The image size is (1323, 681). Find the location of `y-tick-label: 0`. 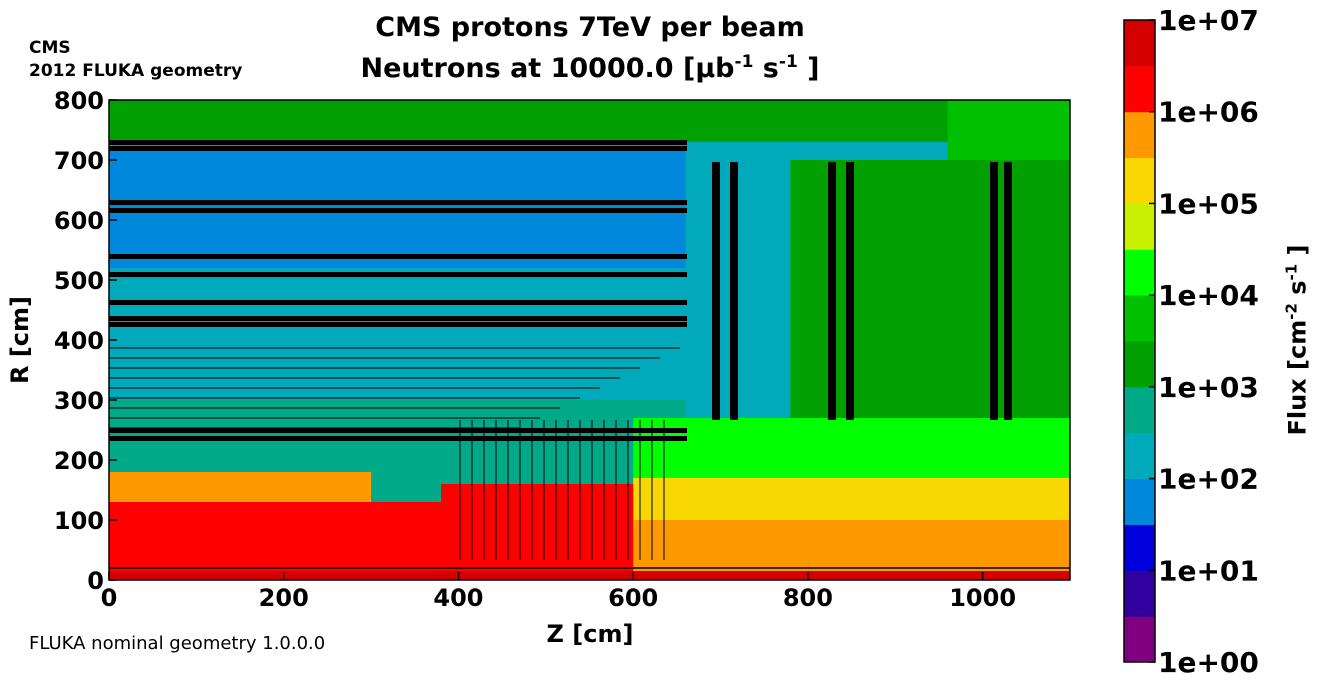

y-tick-label: 0 is located at coordinates (95, 581).